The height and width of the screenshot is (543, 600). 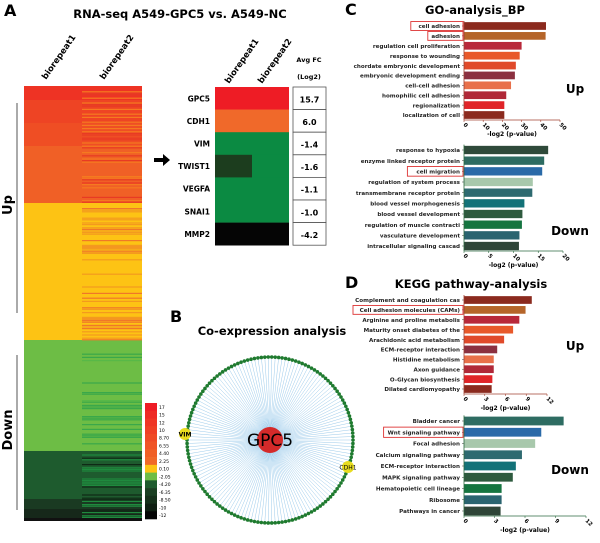 I want to click on bar-category-label: cell migration, so click(x=438, y=173).